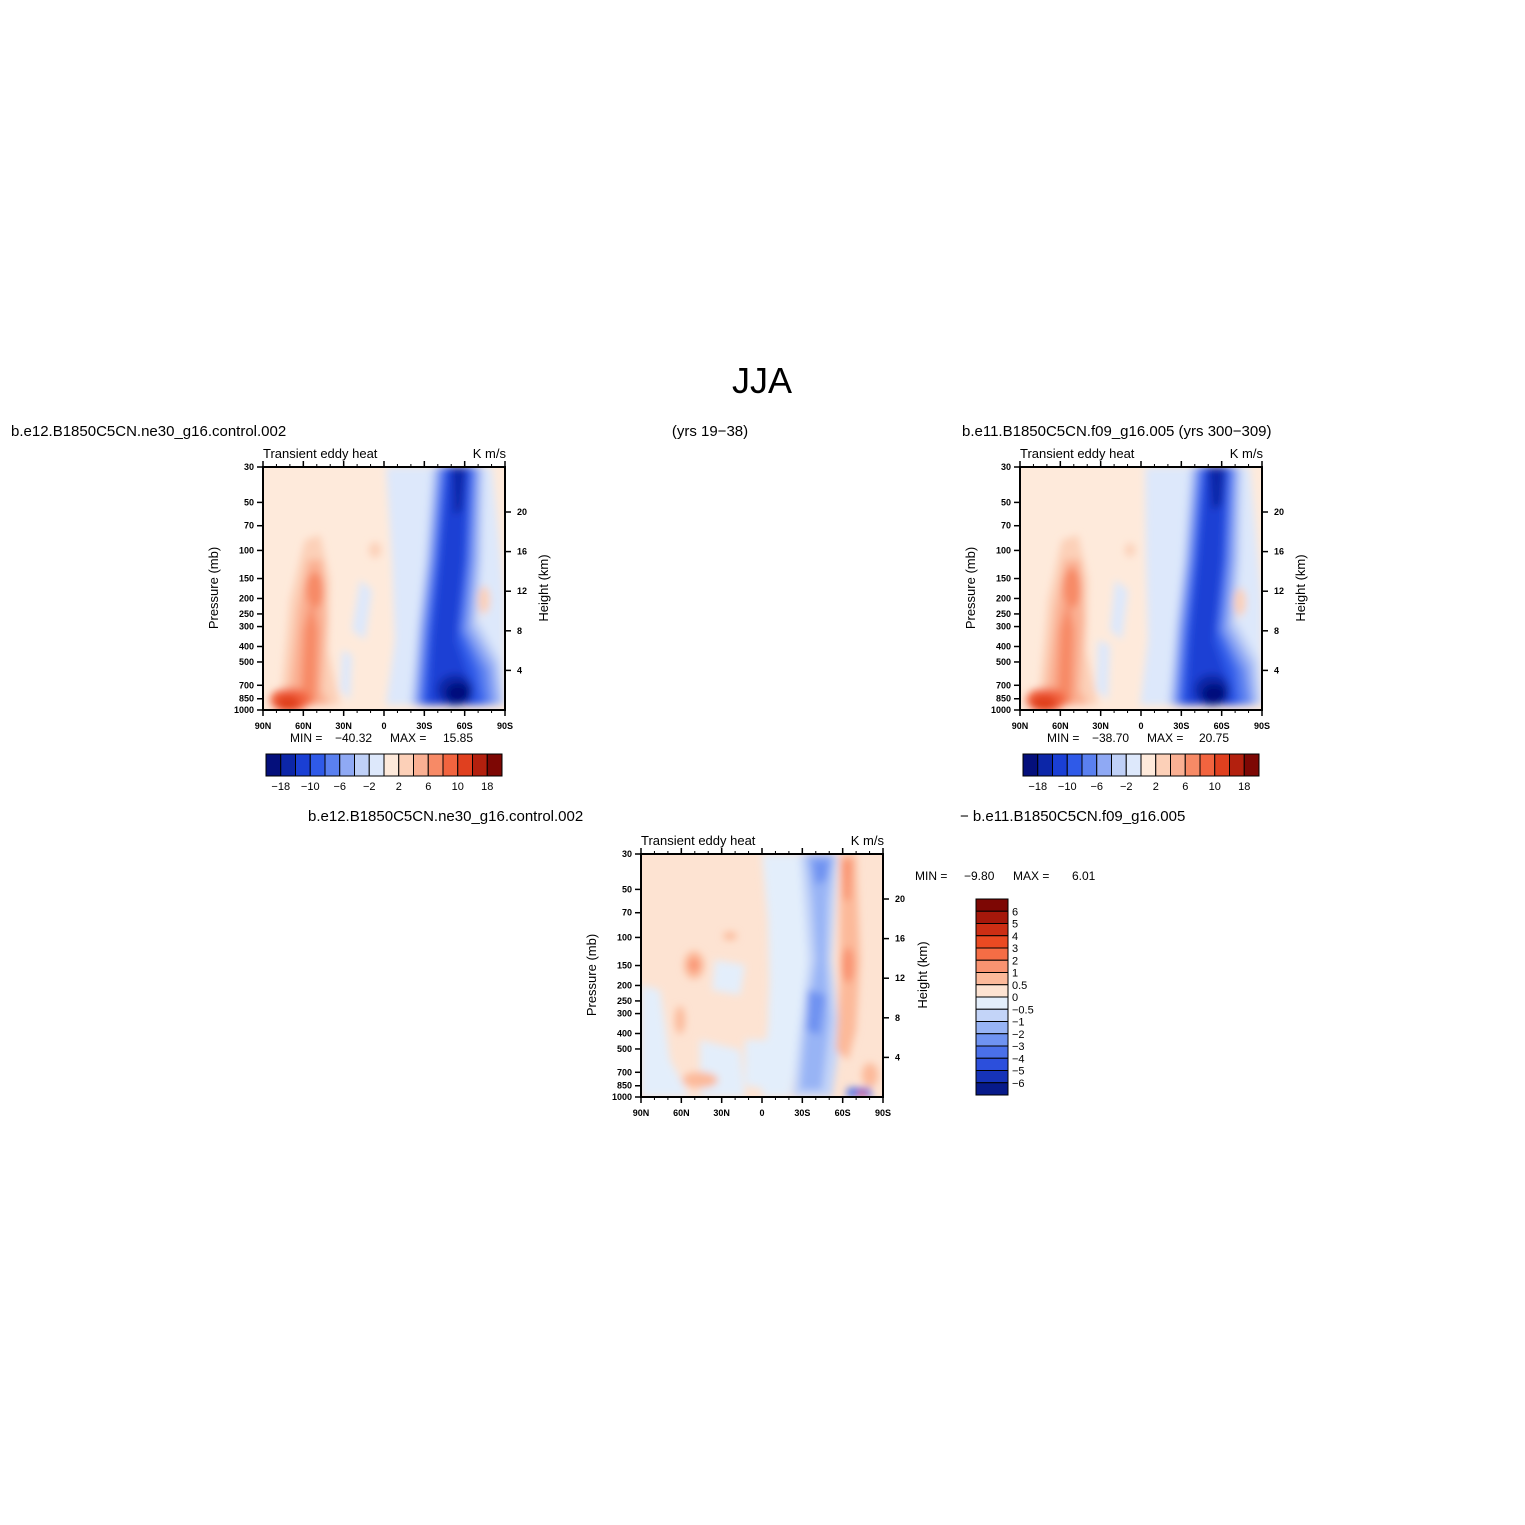  I want to click on panel1-max-value: 15.85, so click(458, 738).